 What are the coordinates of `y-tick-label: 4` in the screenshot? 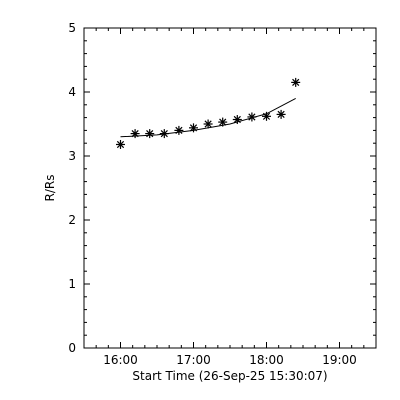 It's located at (72, 92).